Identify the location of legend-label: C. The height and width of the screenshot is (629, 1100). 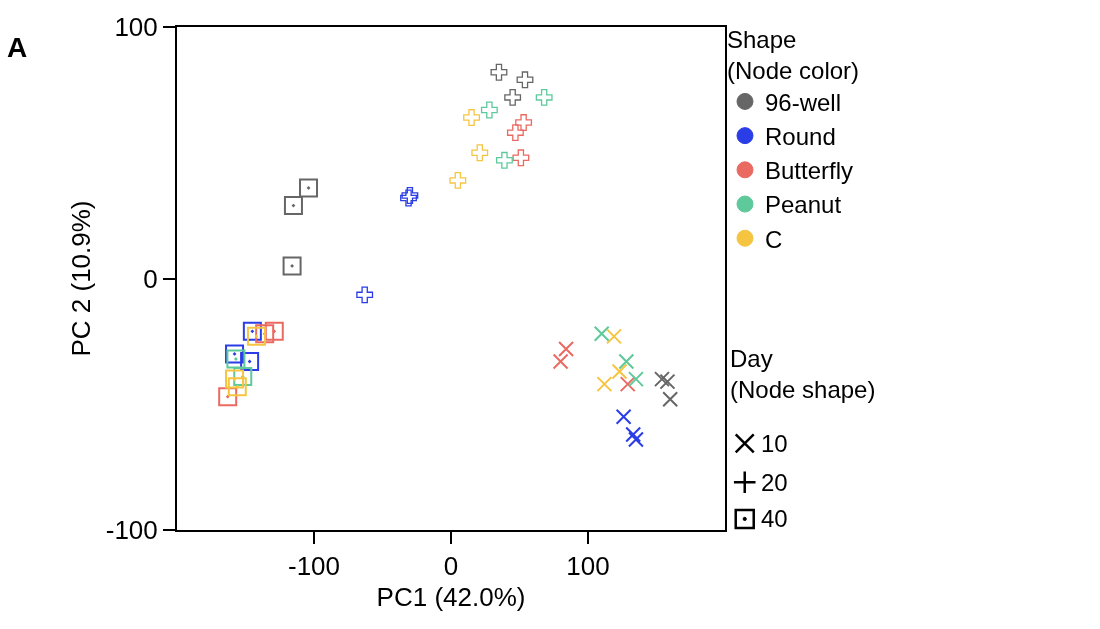
(774, 239).